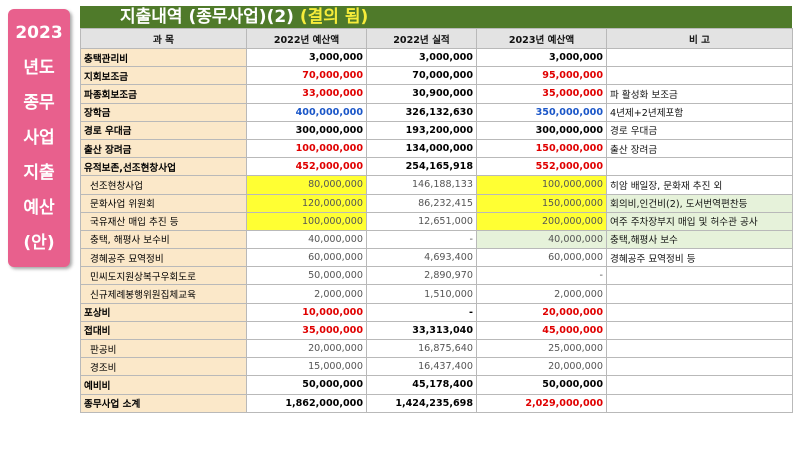 This screenshot has width=800, height=450. I want to click on row-2023-budget: 150,000,000, so click(541, 203).